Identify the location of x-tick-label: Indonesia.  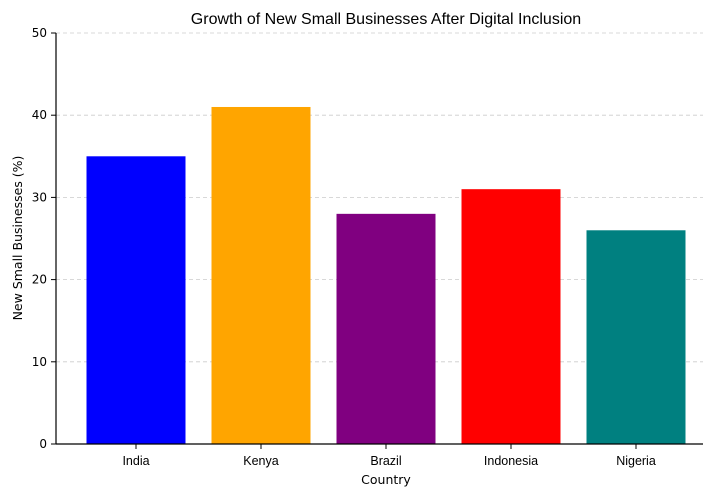
(511, 461).